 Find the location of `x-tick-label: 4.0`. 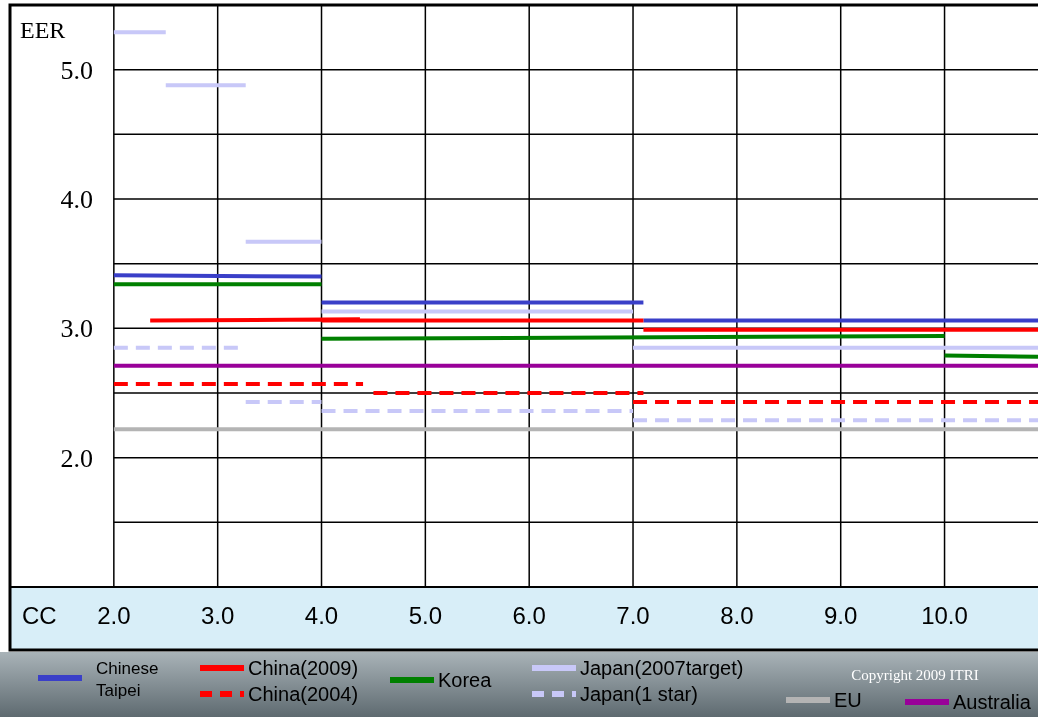

x-tick-label: 4.0 is located at coordinates (321, 615).